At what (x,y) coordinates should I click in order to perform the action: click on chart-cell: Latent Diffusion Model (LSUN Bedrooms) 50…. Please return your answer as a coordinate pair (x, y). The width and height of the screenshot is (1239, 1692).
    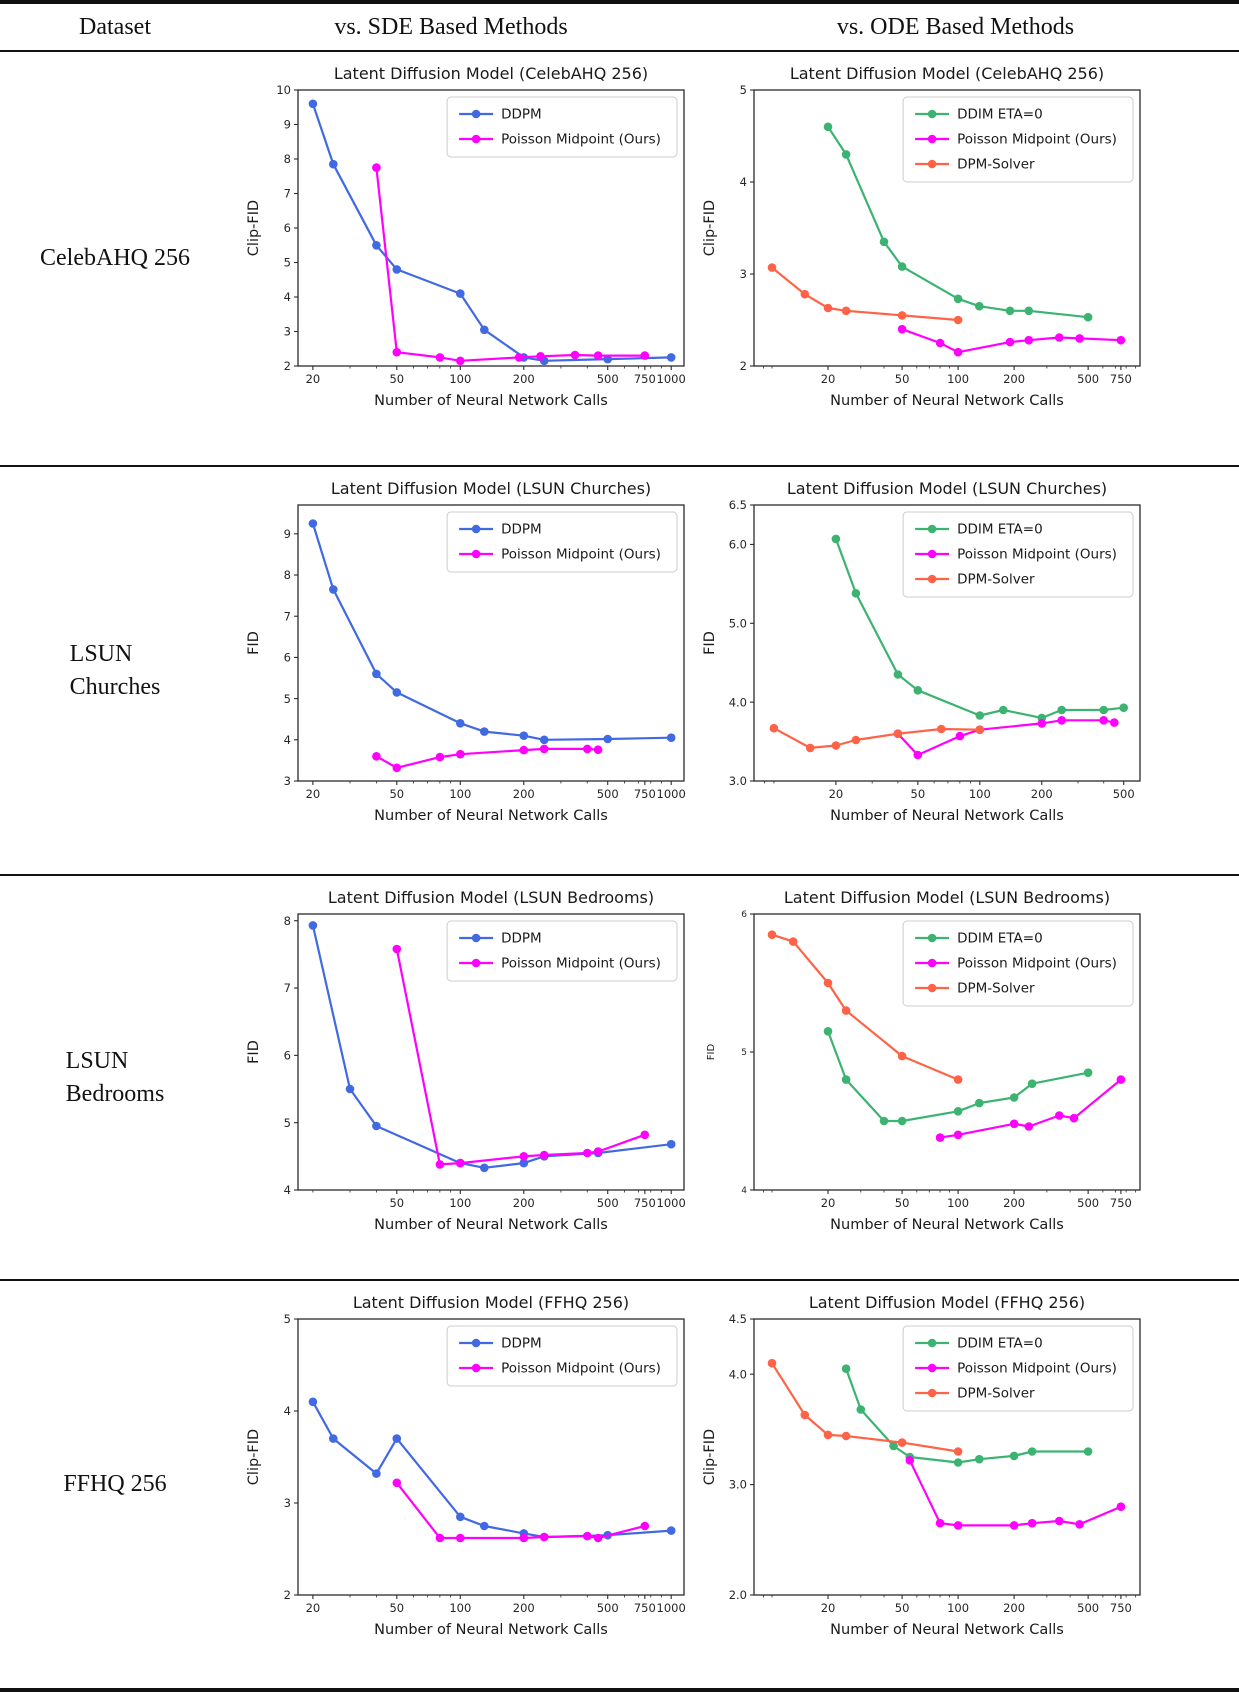
    Looking at the image, I should click on (458, 1078).